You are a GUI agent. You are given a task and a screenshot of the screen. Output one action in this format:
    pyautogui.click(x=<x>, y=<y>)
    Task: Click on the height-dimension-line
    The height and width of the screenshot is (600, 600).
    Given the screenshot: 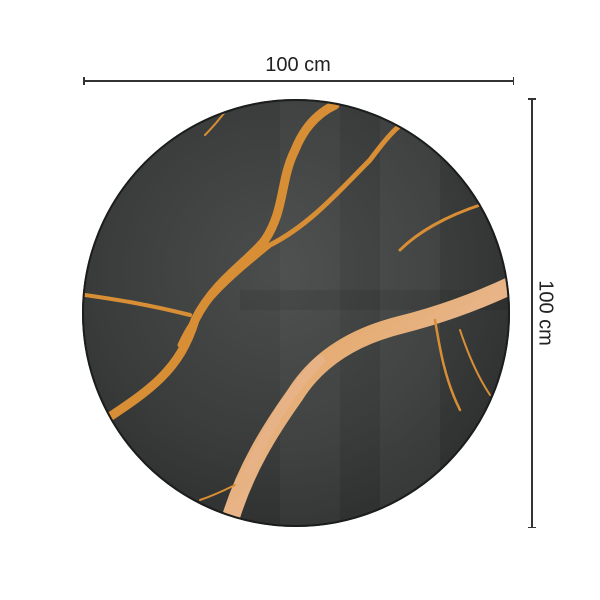 What is the action you would take?
    pyautogui.click(x=531, y=313)
    